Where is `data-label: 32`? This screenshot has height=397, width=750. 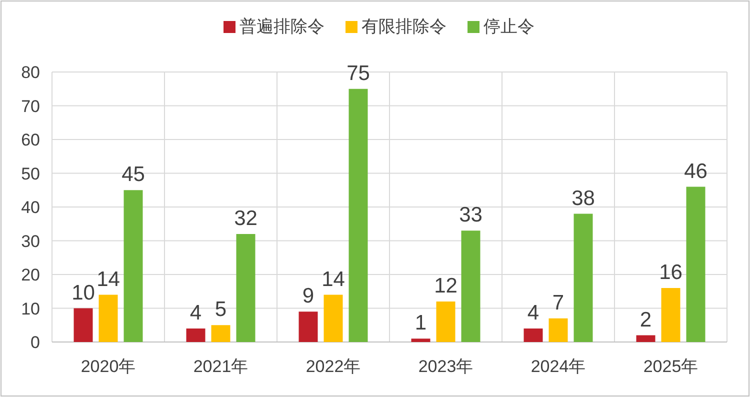
data-label: 32 is located at coordinates (246, 218).